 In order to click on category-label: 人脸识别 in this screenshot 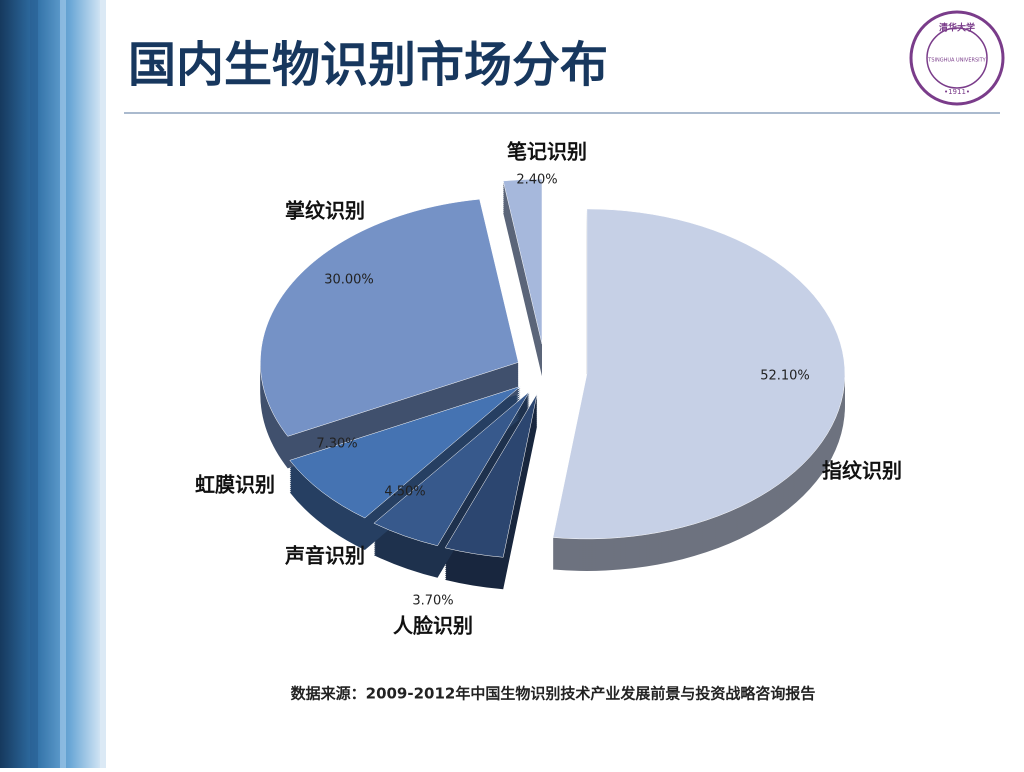, I will do `click(433, 626)`.